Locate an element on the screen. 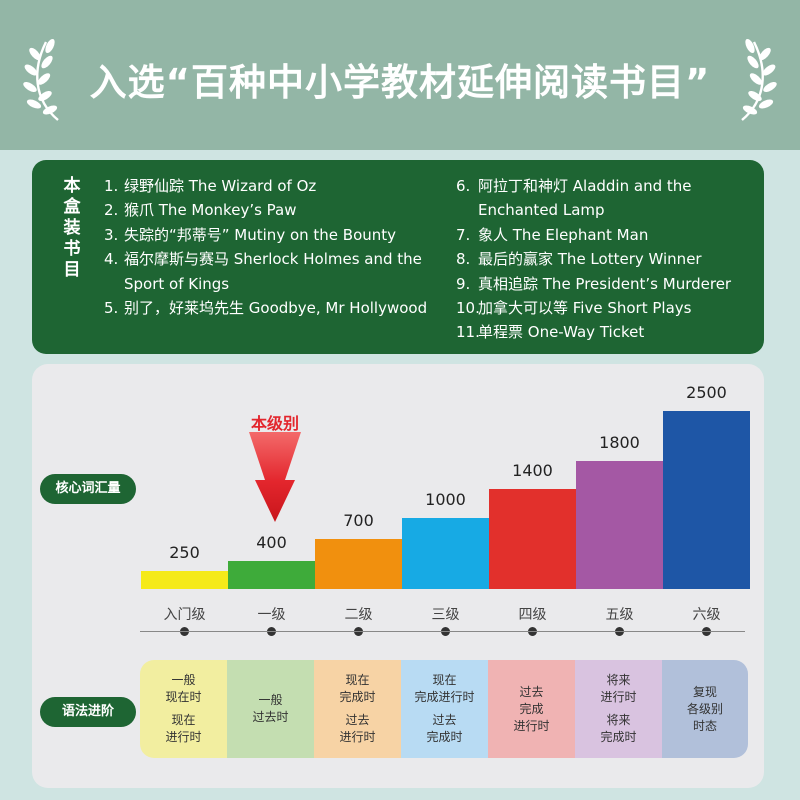 Image resolution: width=800 pixels, height=800 pixels. book-item-number: 1. is located at coordinates (111, 186).